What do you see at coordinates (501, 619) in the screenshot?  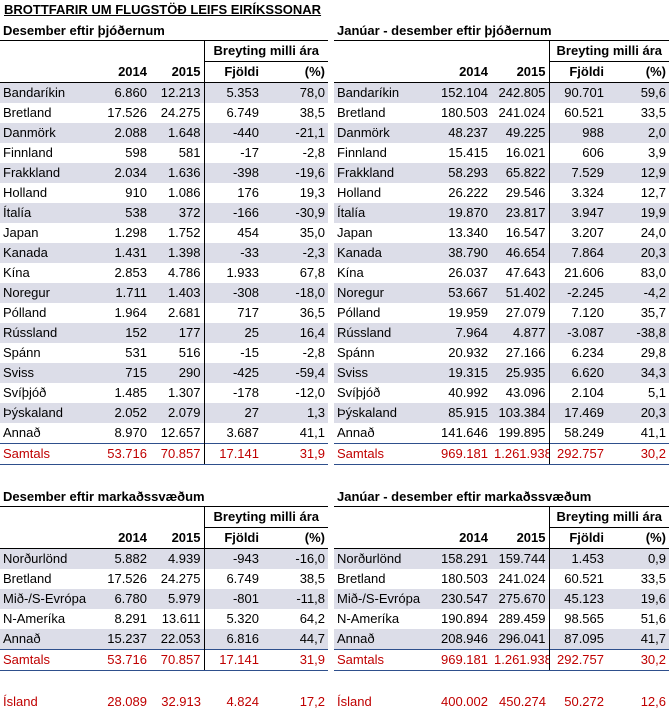 I see `table-row: N-Ameríka 190.894 289.459 98.565 51,6` at bounding box center [501, 619].